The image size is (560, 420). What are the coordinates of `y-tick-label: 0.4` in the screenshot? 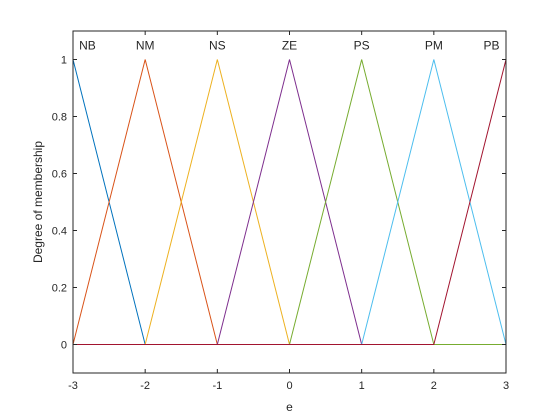 It's located at (59, 232).